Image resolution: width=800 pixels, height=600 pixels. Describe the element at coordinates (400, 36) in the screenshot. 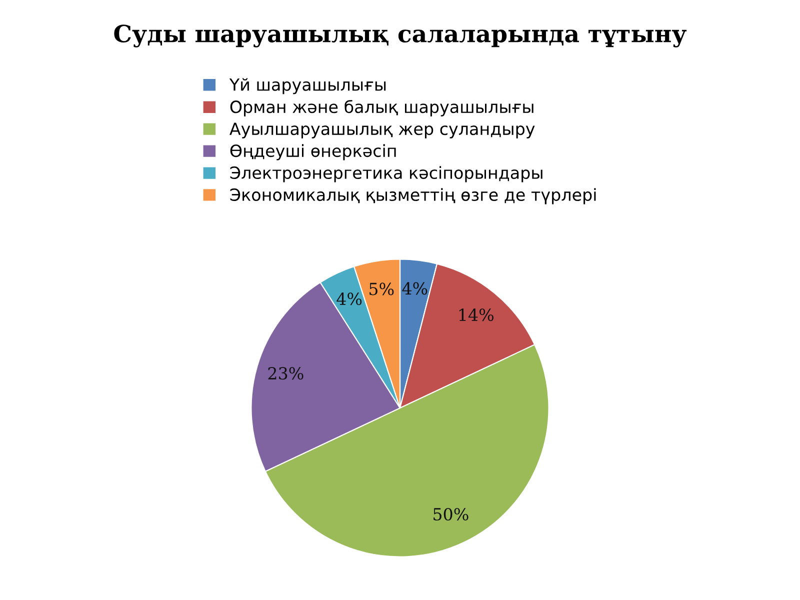

I see `chart-title: Суды шаруашылық салаларында тұтыну` at that location.